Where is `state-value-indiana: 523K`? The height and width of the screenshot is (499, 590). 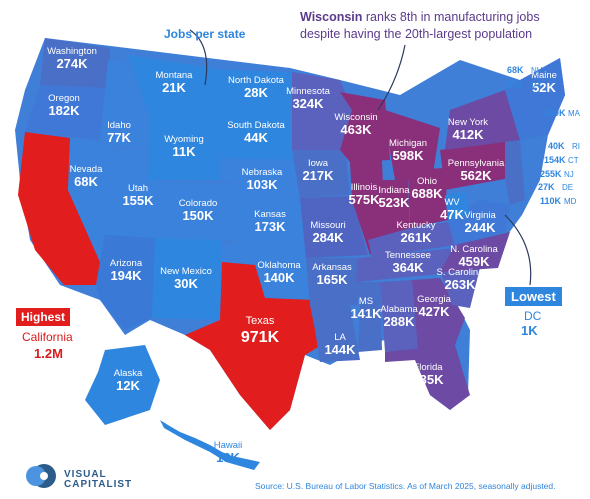
state-value-indiana: 523K is located at coordinates (394, 202).